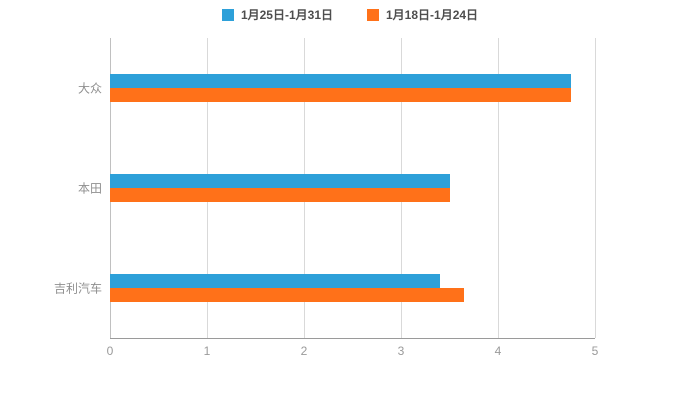 Image resolution: width=700 pixels, height=400 pixels. I want to click on bar-吉利汽车-series-0, so click(275, 281).